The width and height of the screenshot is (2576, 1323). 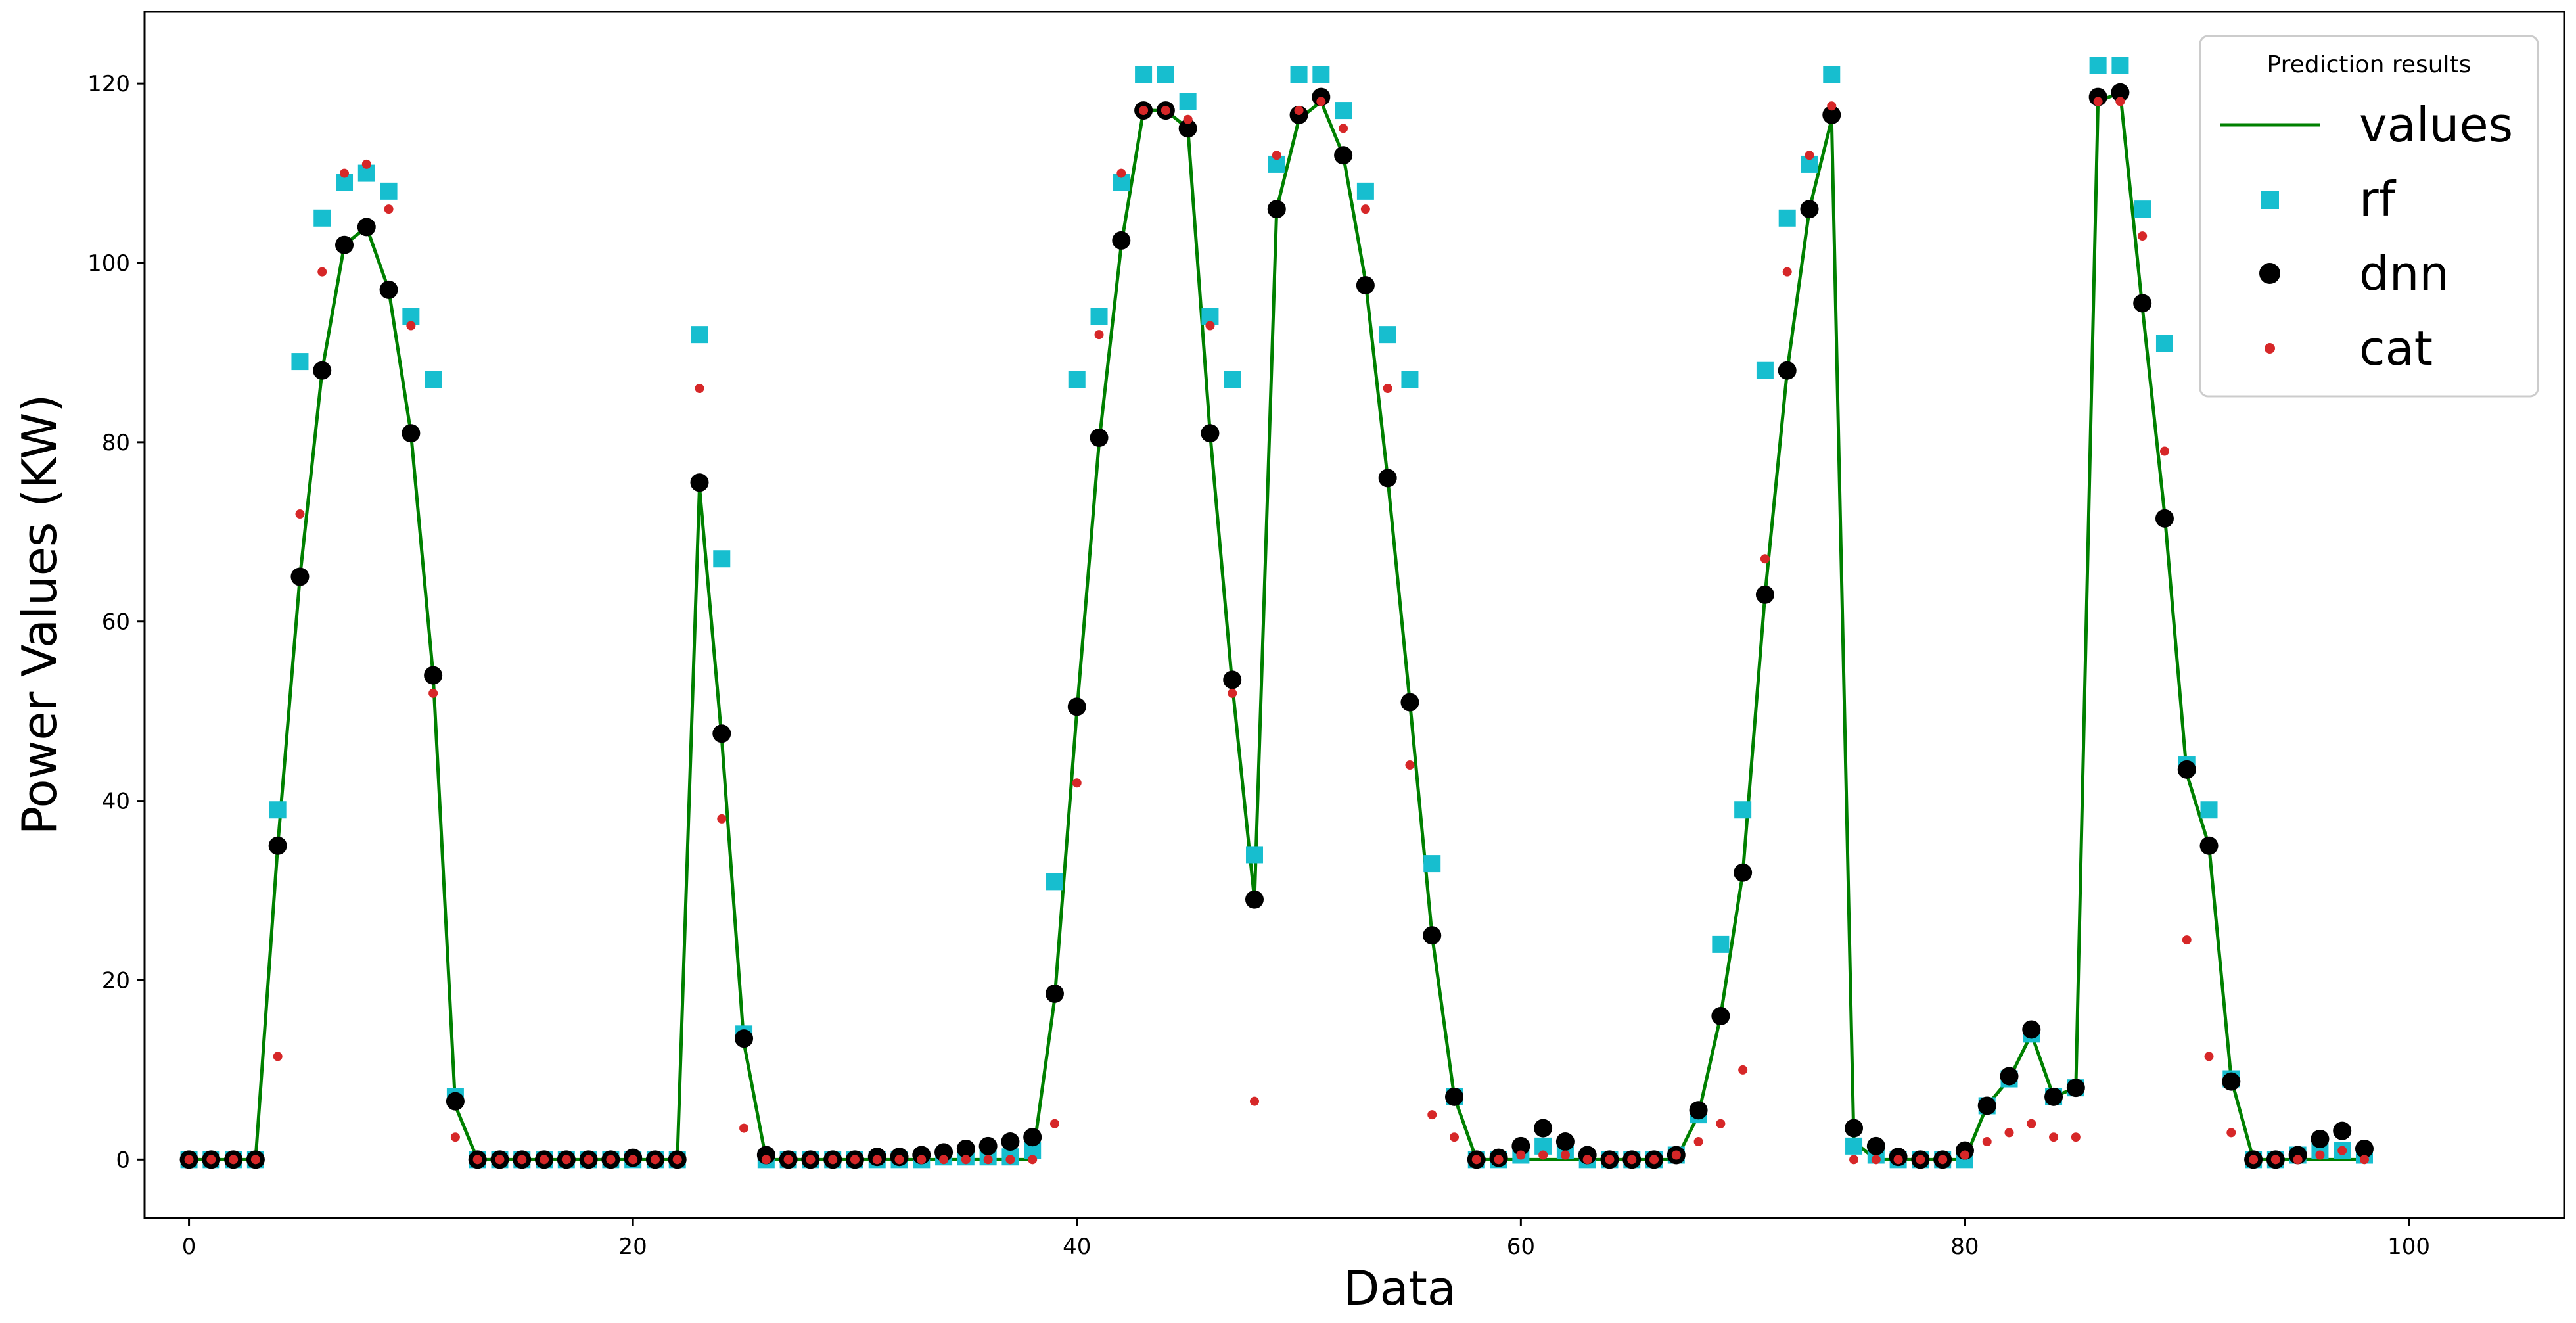 I want to click on legend-label-dnn: dnn, so click(x=2404, y=274).